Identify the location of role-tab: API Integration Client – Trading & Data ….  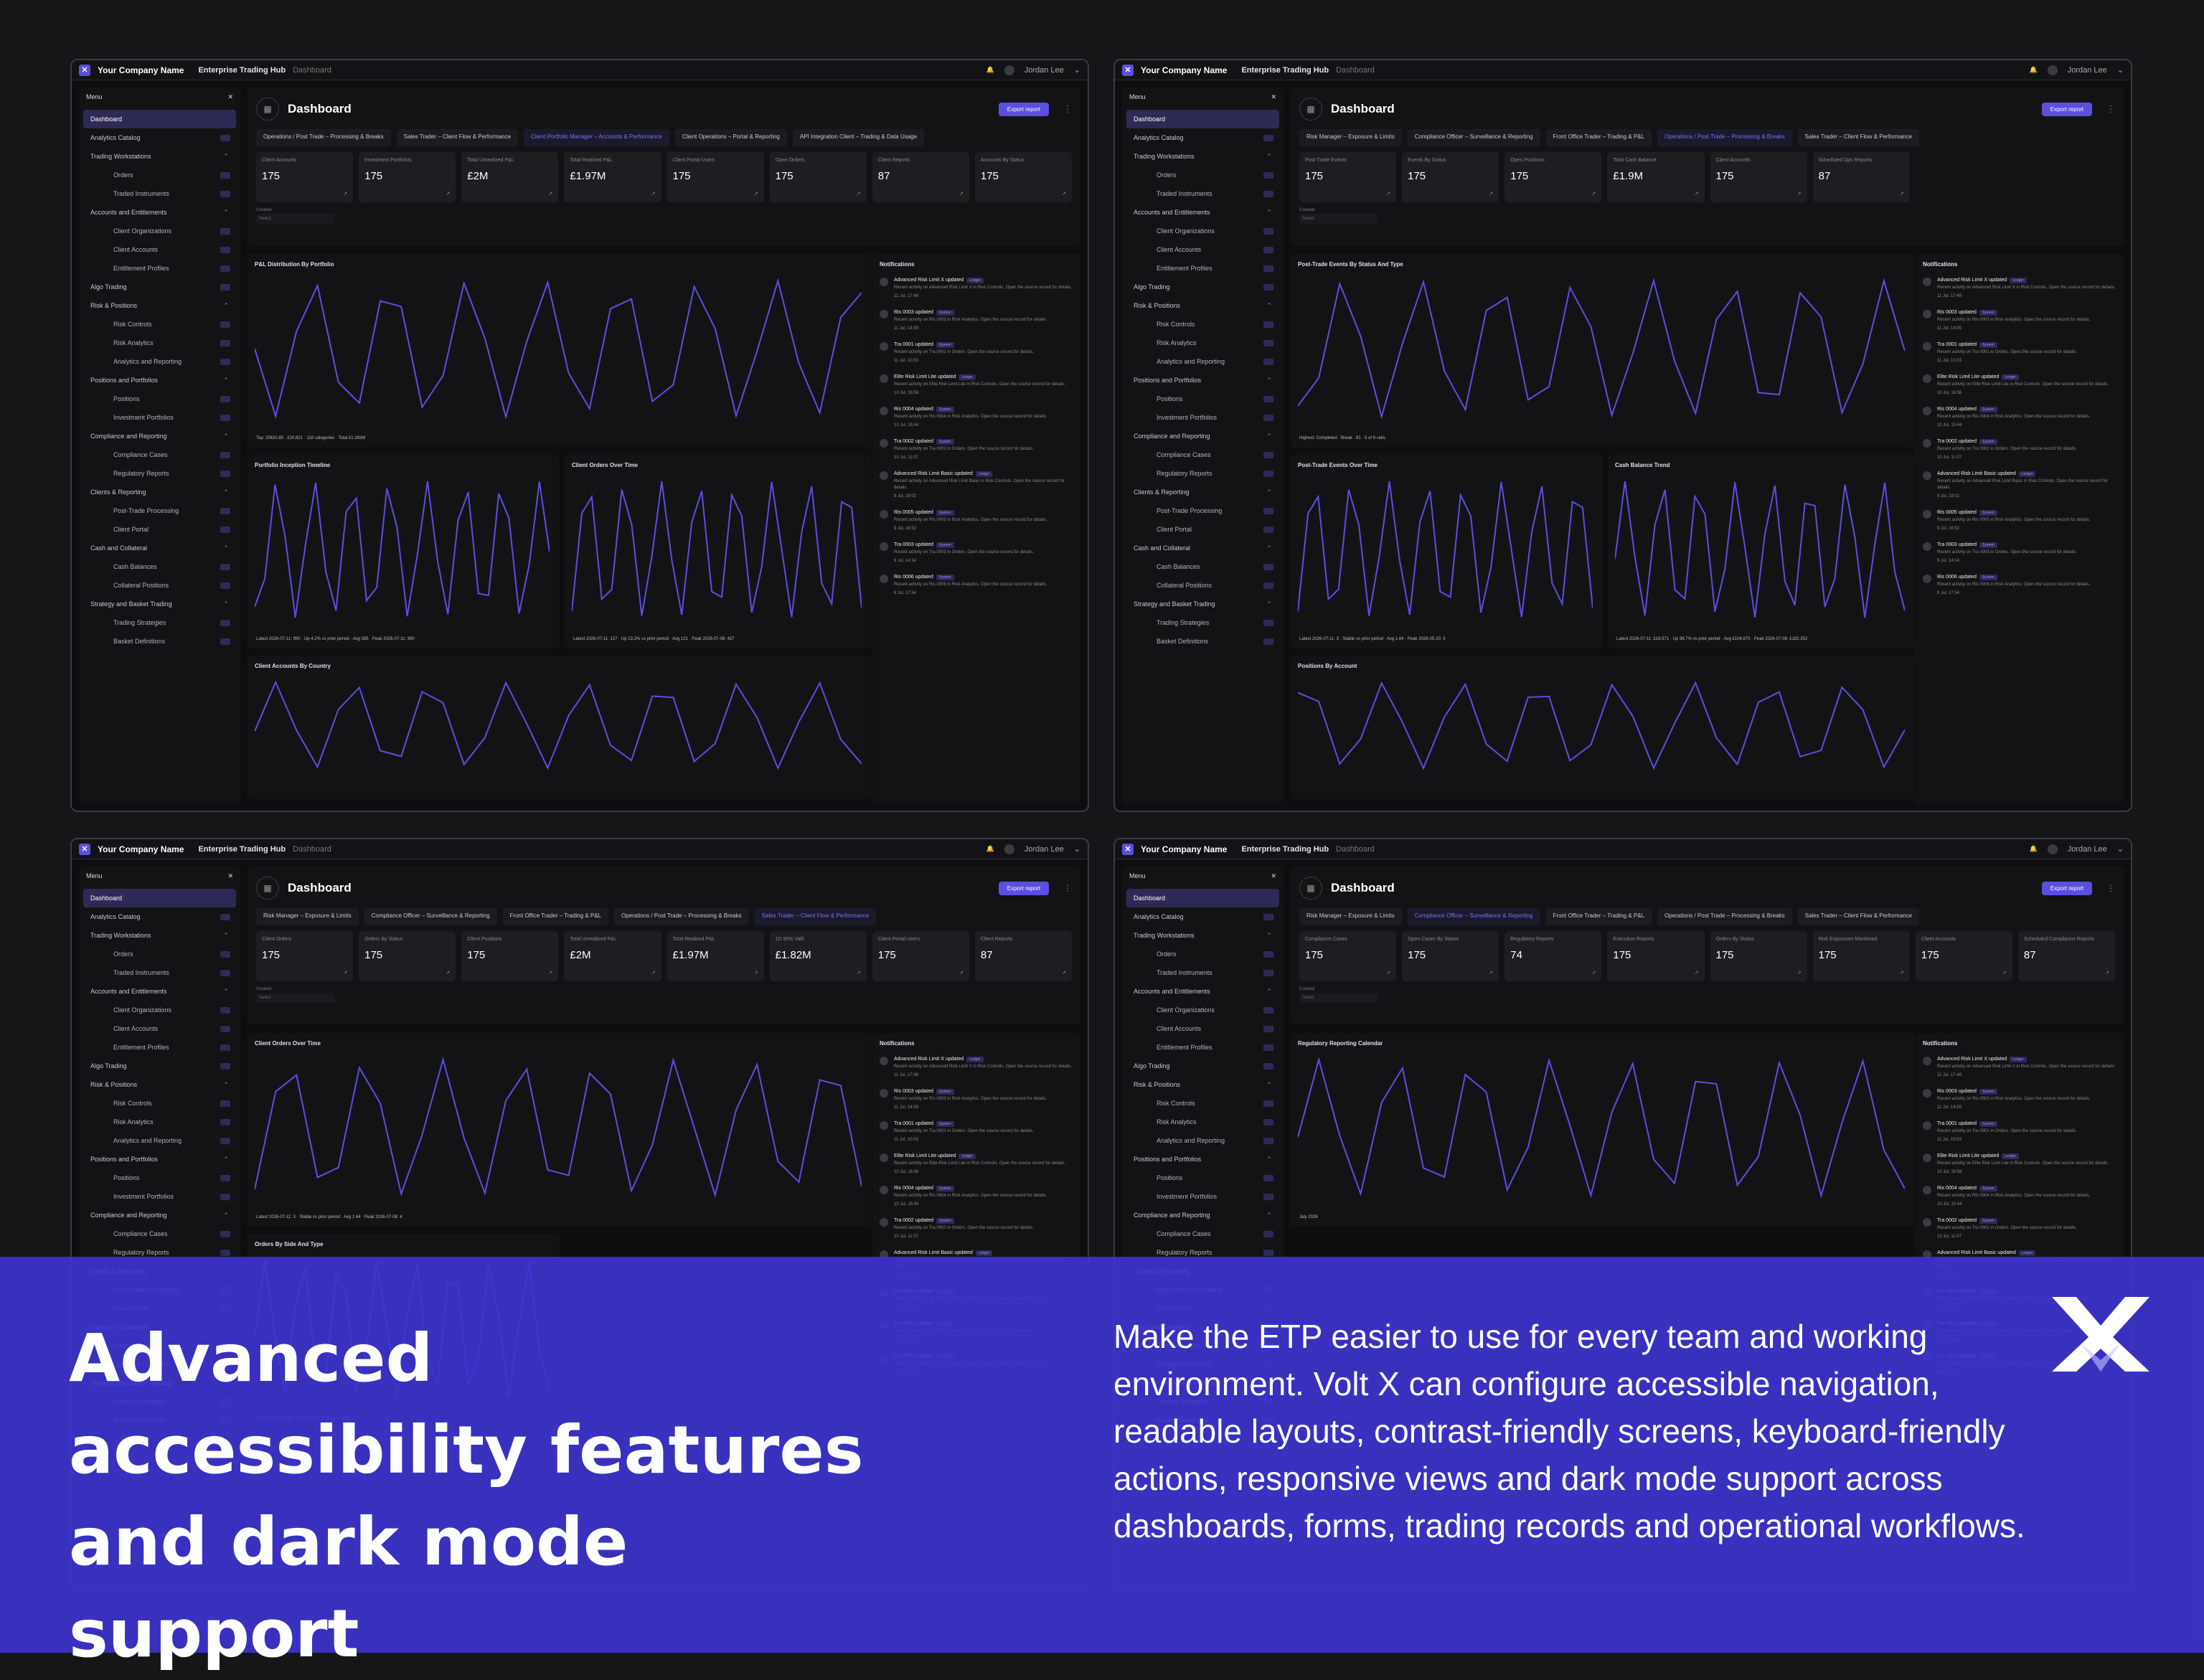
(858, 137).